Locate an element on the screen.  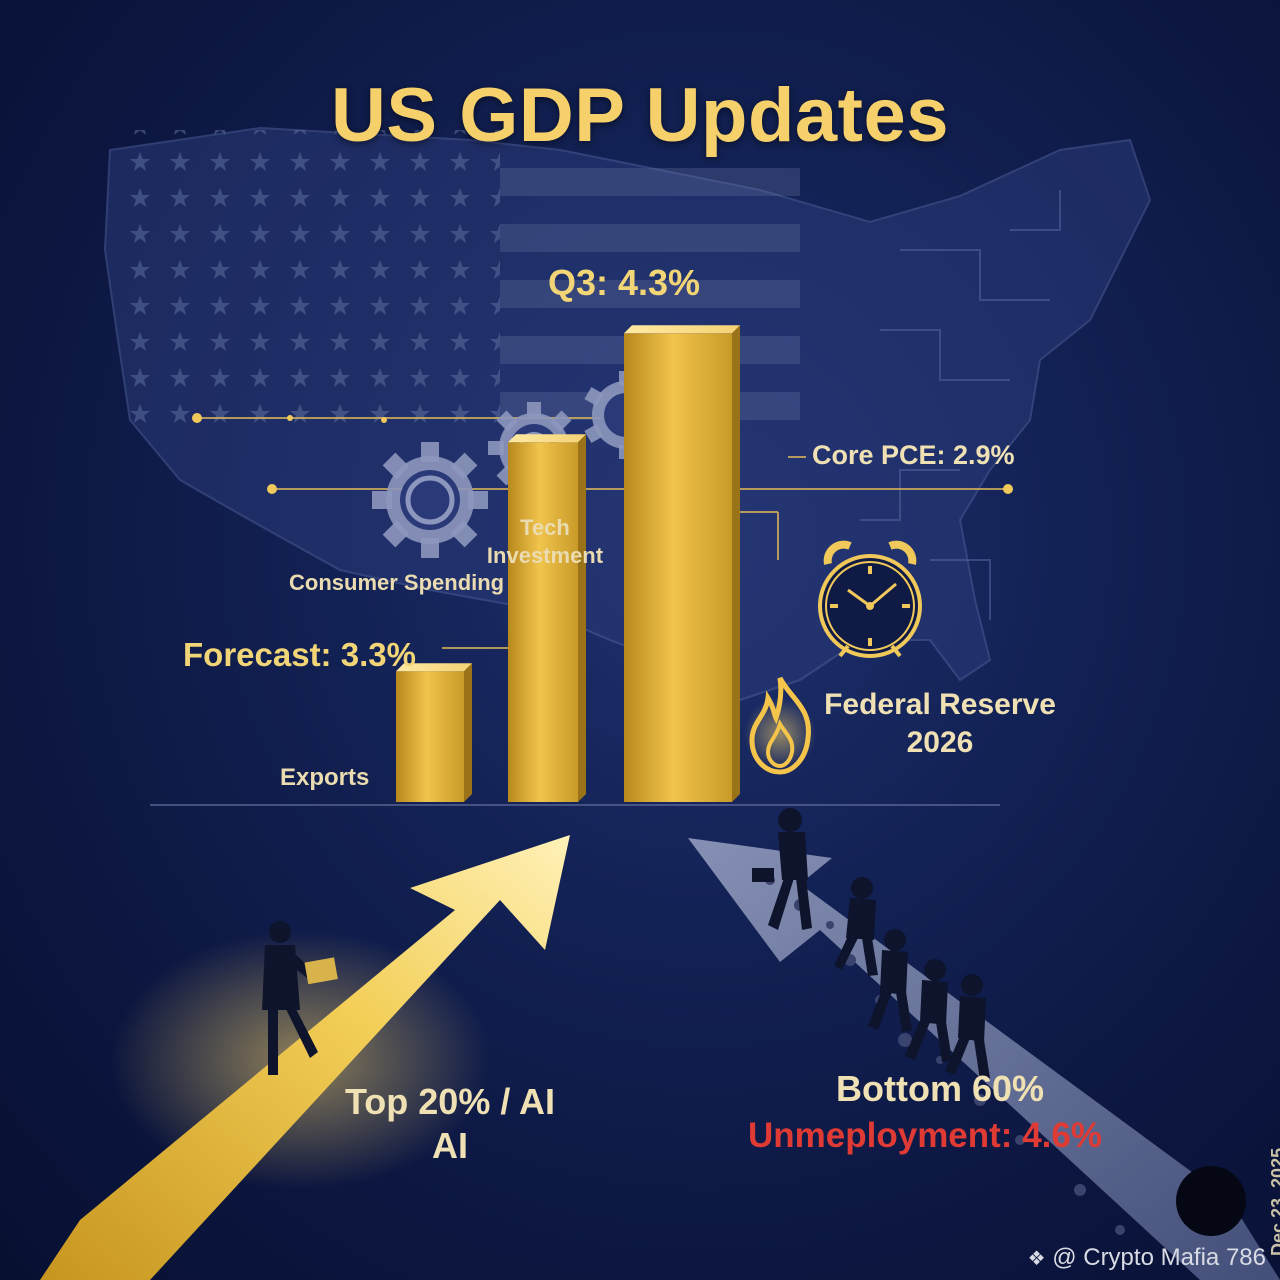
core-pce-label: Core PCE: 2.9% is located at coordinates (913, 455).